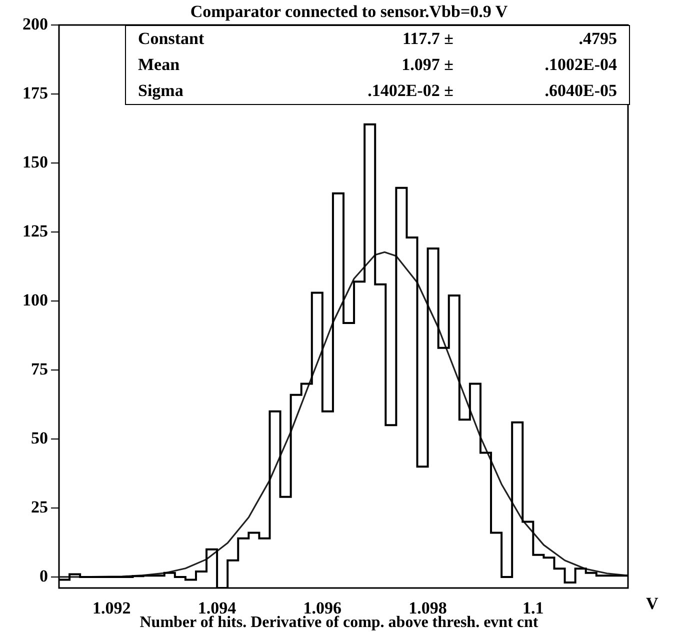  Describe the element at coordinates (39, 506) in the screenshot. I see `y-tick-label: 25` at that location.